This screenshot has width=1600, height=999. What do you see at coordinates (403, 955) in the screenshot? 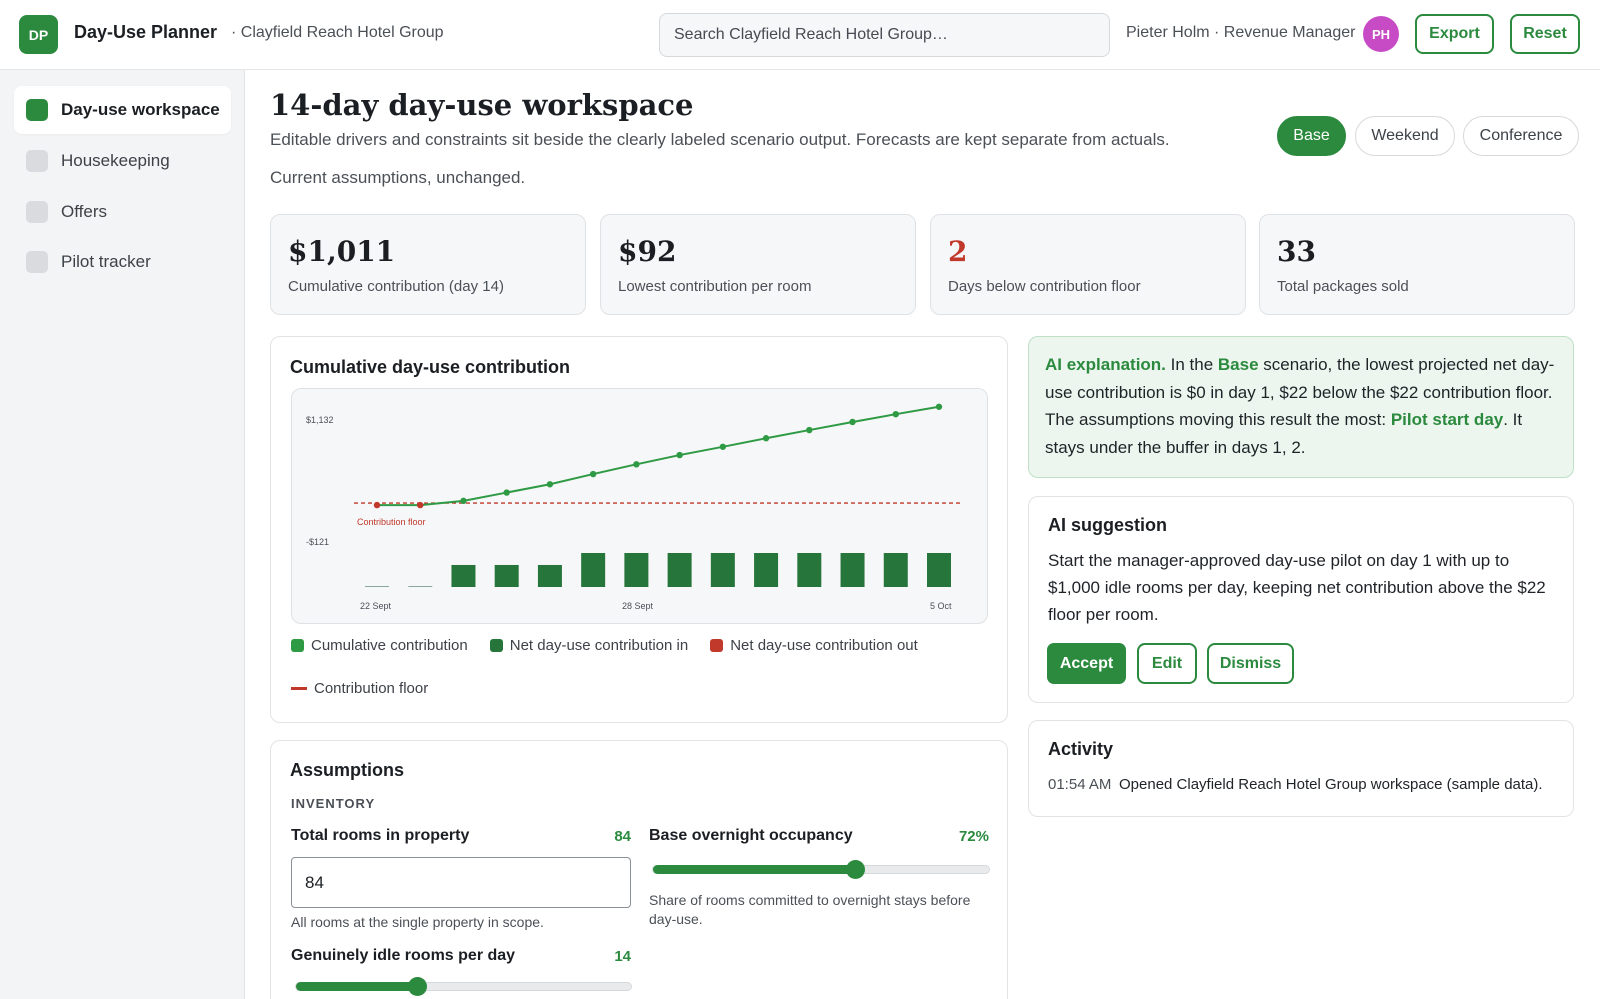
I see `field-label-idle-rooms: Genuinely idle rooms per day` at bounding box center [403, 955].